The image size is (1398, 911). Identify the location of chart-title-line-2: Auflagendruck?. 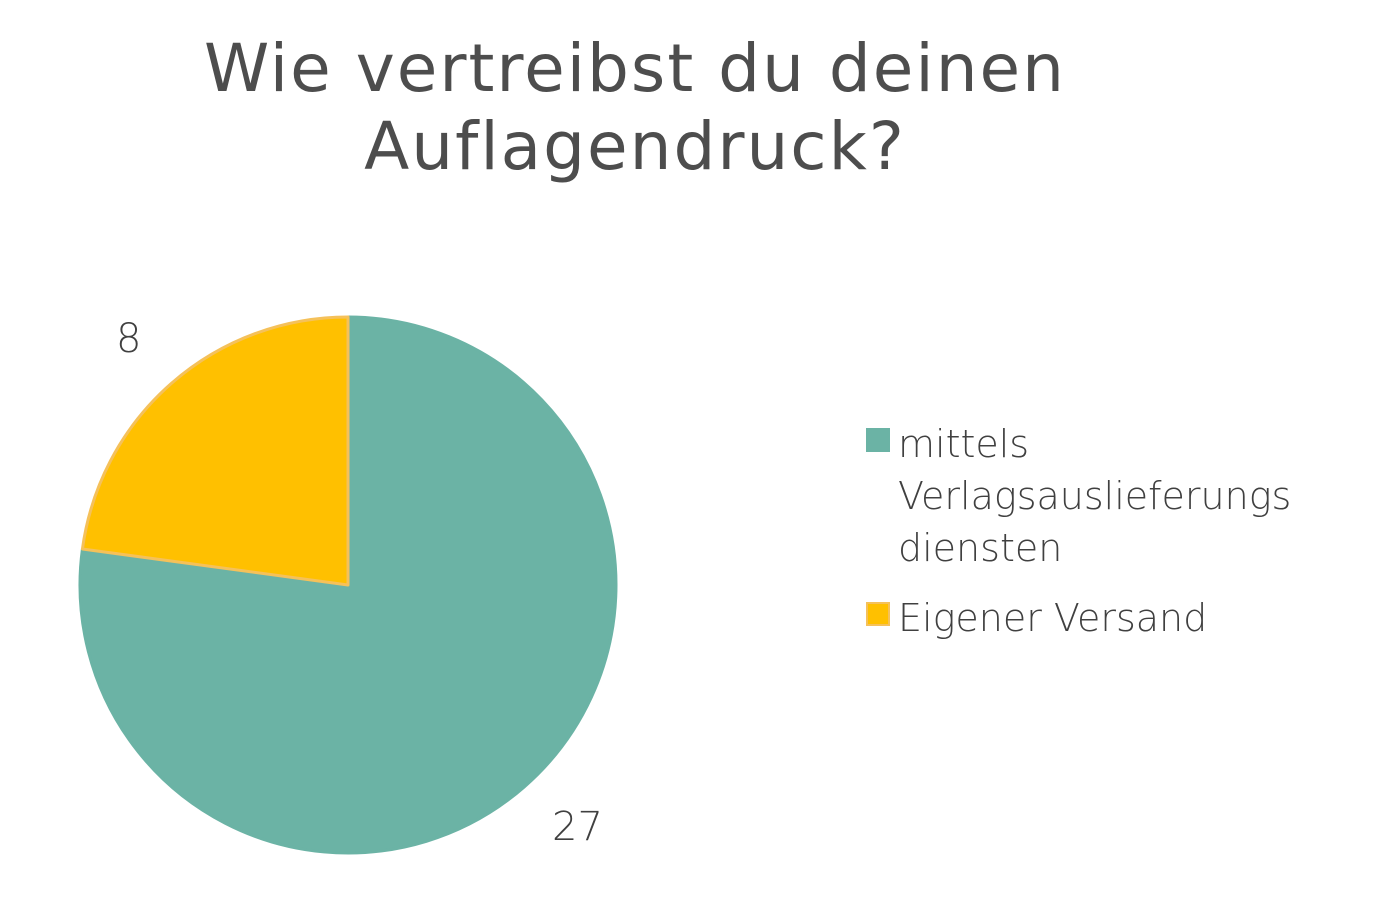
(635, 146).